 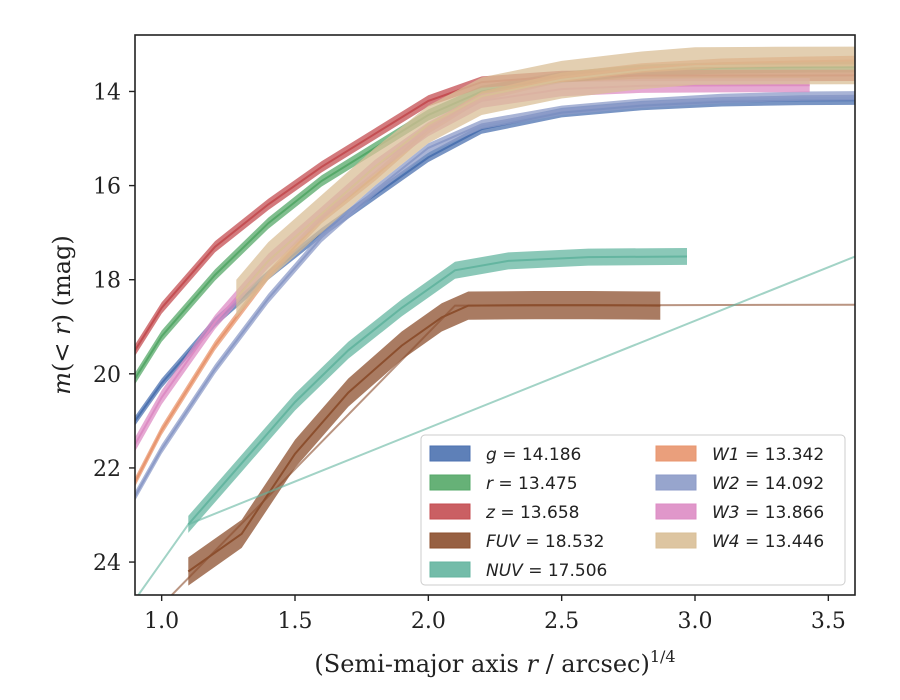 What do you see at coordinates (450, 453) in the screenshot?
I see `legend-swatch-g` at bounding box center [450, 453].